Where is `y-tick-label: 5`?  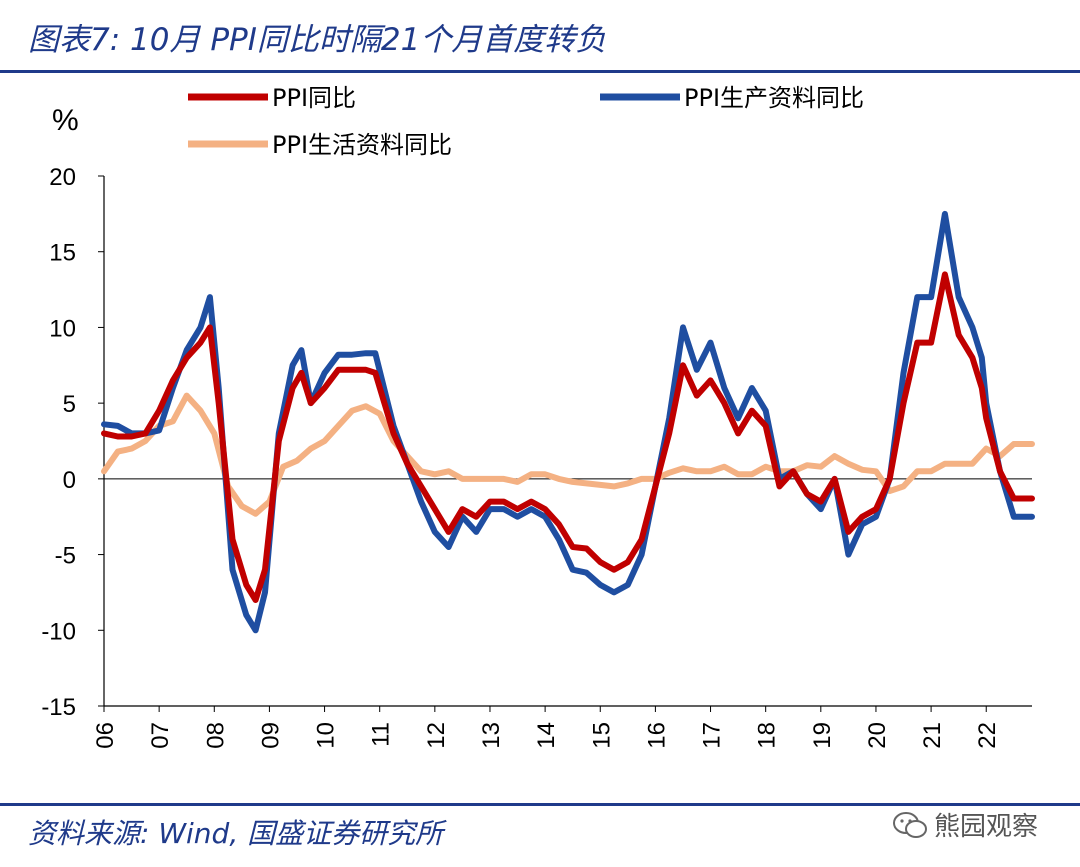
y-tick-label: 5 is located at coordinates (69, 404).